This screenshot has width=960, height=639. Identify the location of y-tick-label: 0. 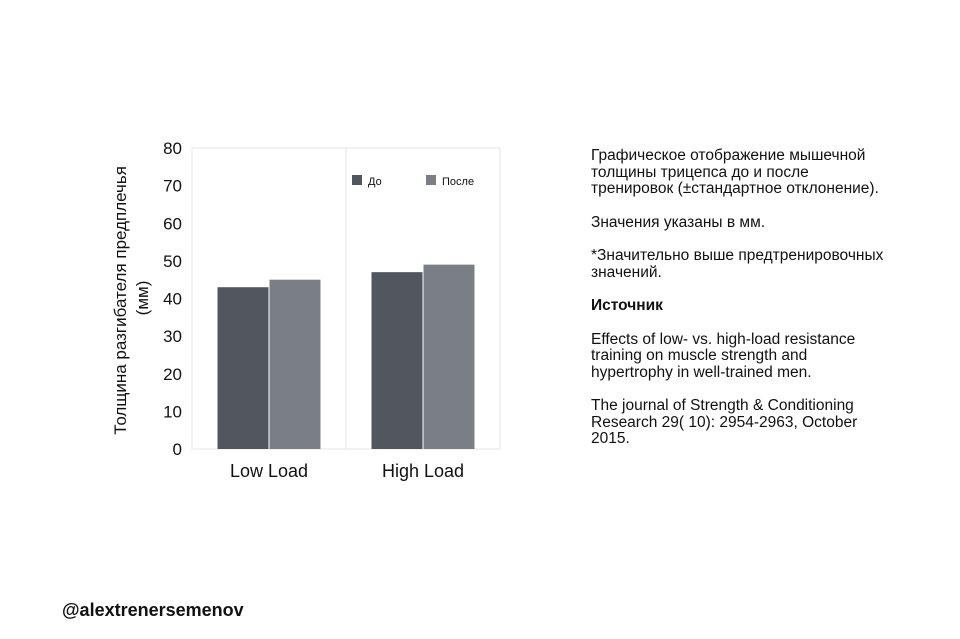
(177, 449).